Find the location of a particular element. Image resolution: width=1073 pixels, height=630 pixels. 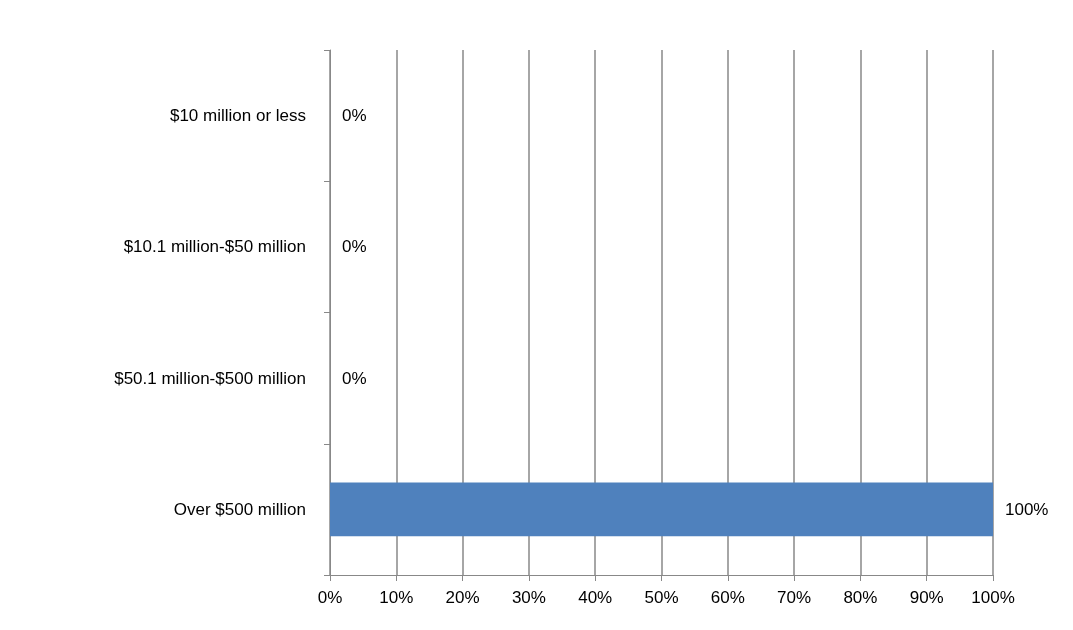

x-tick-label: 30% is located at coordinates (528, 597).